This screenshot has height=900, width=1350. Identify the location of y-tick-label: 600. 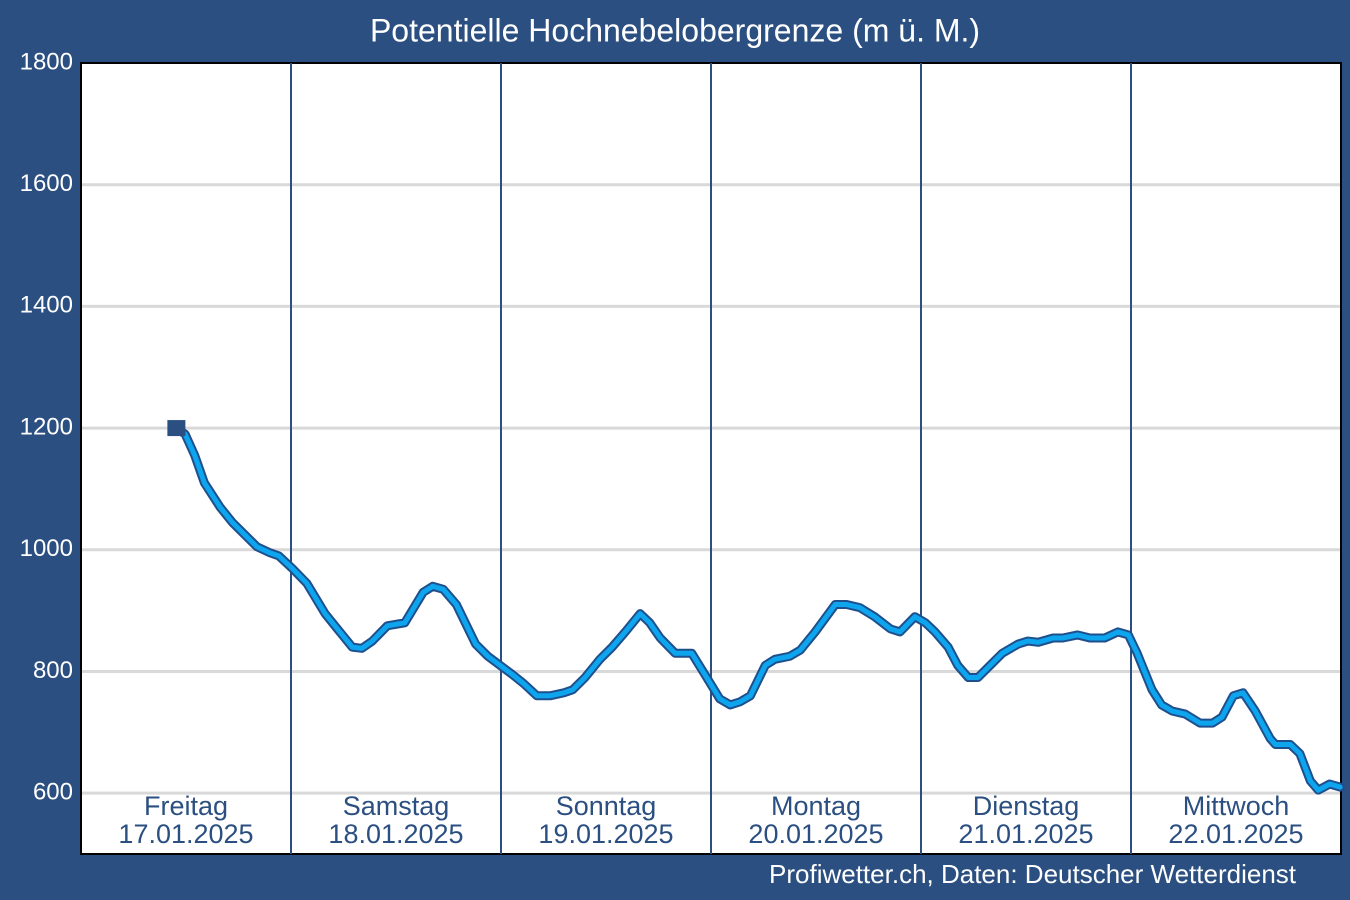
(53, 791).